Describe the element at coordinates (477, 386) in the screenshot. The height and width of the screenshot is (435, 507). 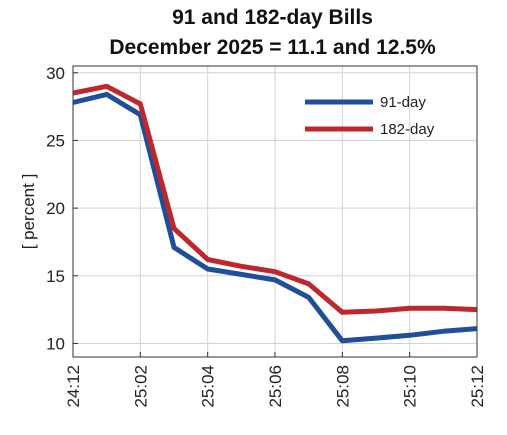
I see `x-tick-label: 25:12` at that location.